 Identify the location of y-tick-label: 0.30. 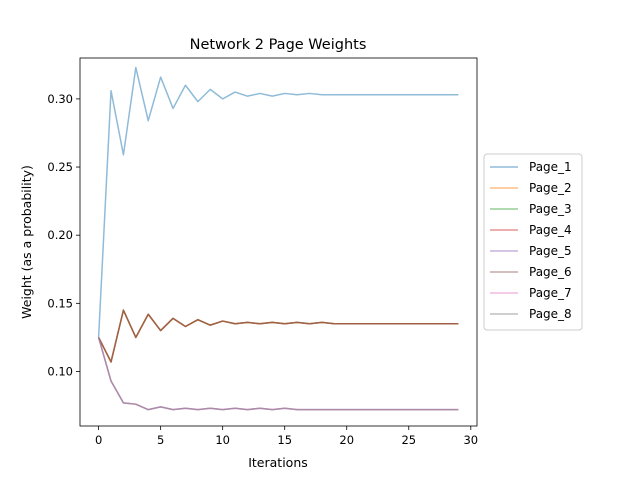
(60, 99).